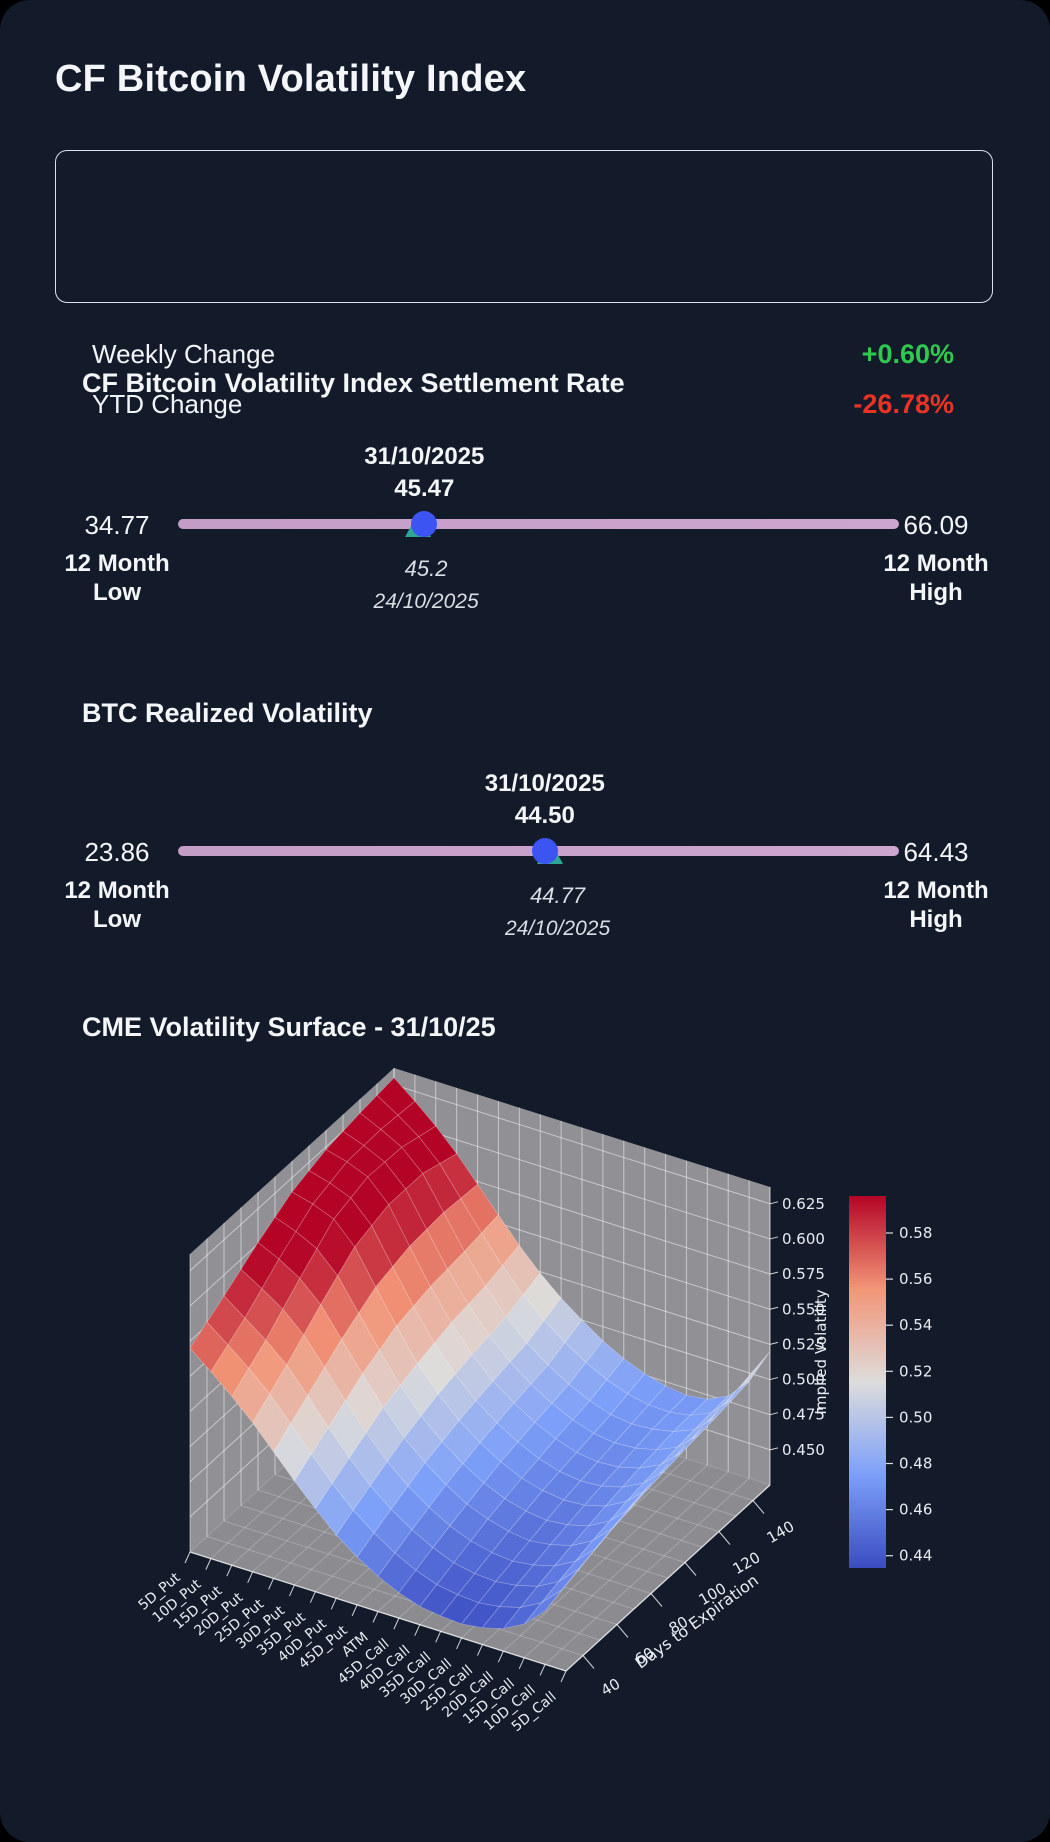  What do you see at coordinates (915, 1464) in the screenshot?
I see `colorbar-tick-label: 0.48` at bounding box center [915, 1464].